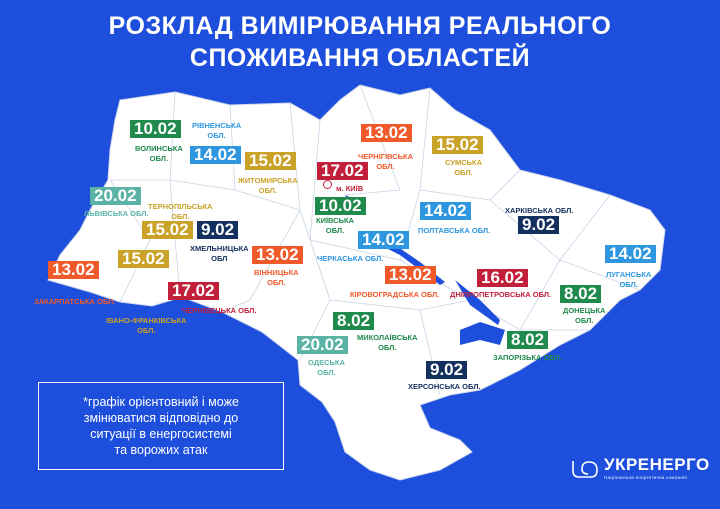  I want to click on region-label-zakarpatska: ЗАКАРПАТСЬКА ОБЛ., so click(75, 301).